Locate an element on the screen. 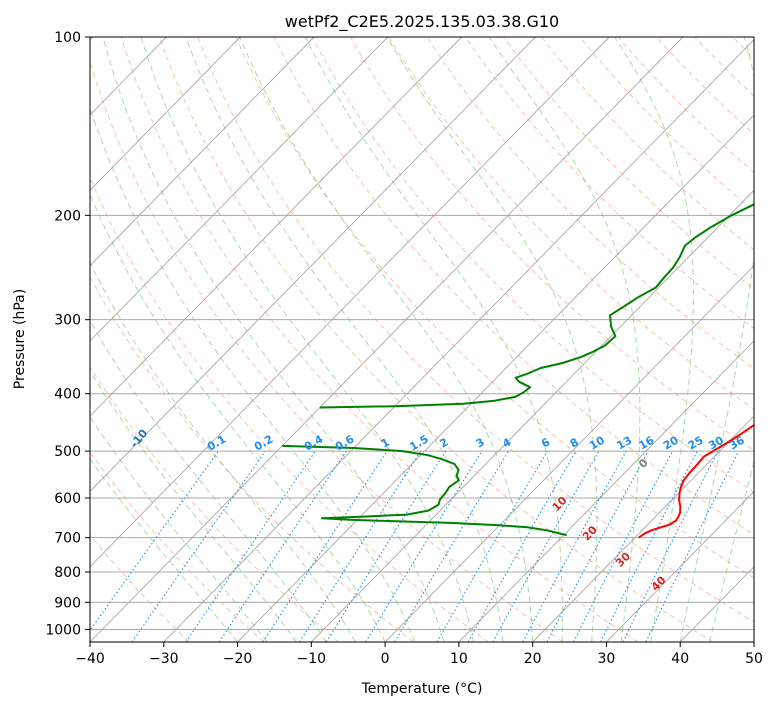 This screenshot has height=708, width=775. mixing-ratio-label: 1.5 is located at coordinates (418, 443).